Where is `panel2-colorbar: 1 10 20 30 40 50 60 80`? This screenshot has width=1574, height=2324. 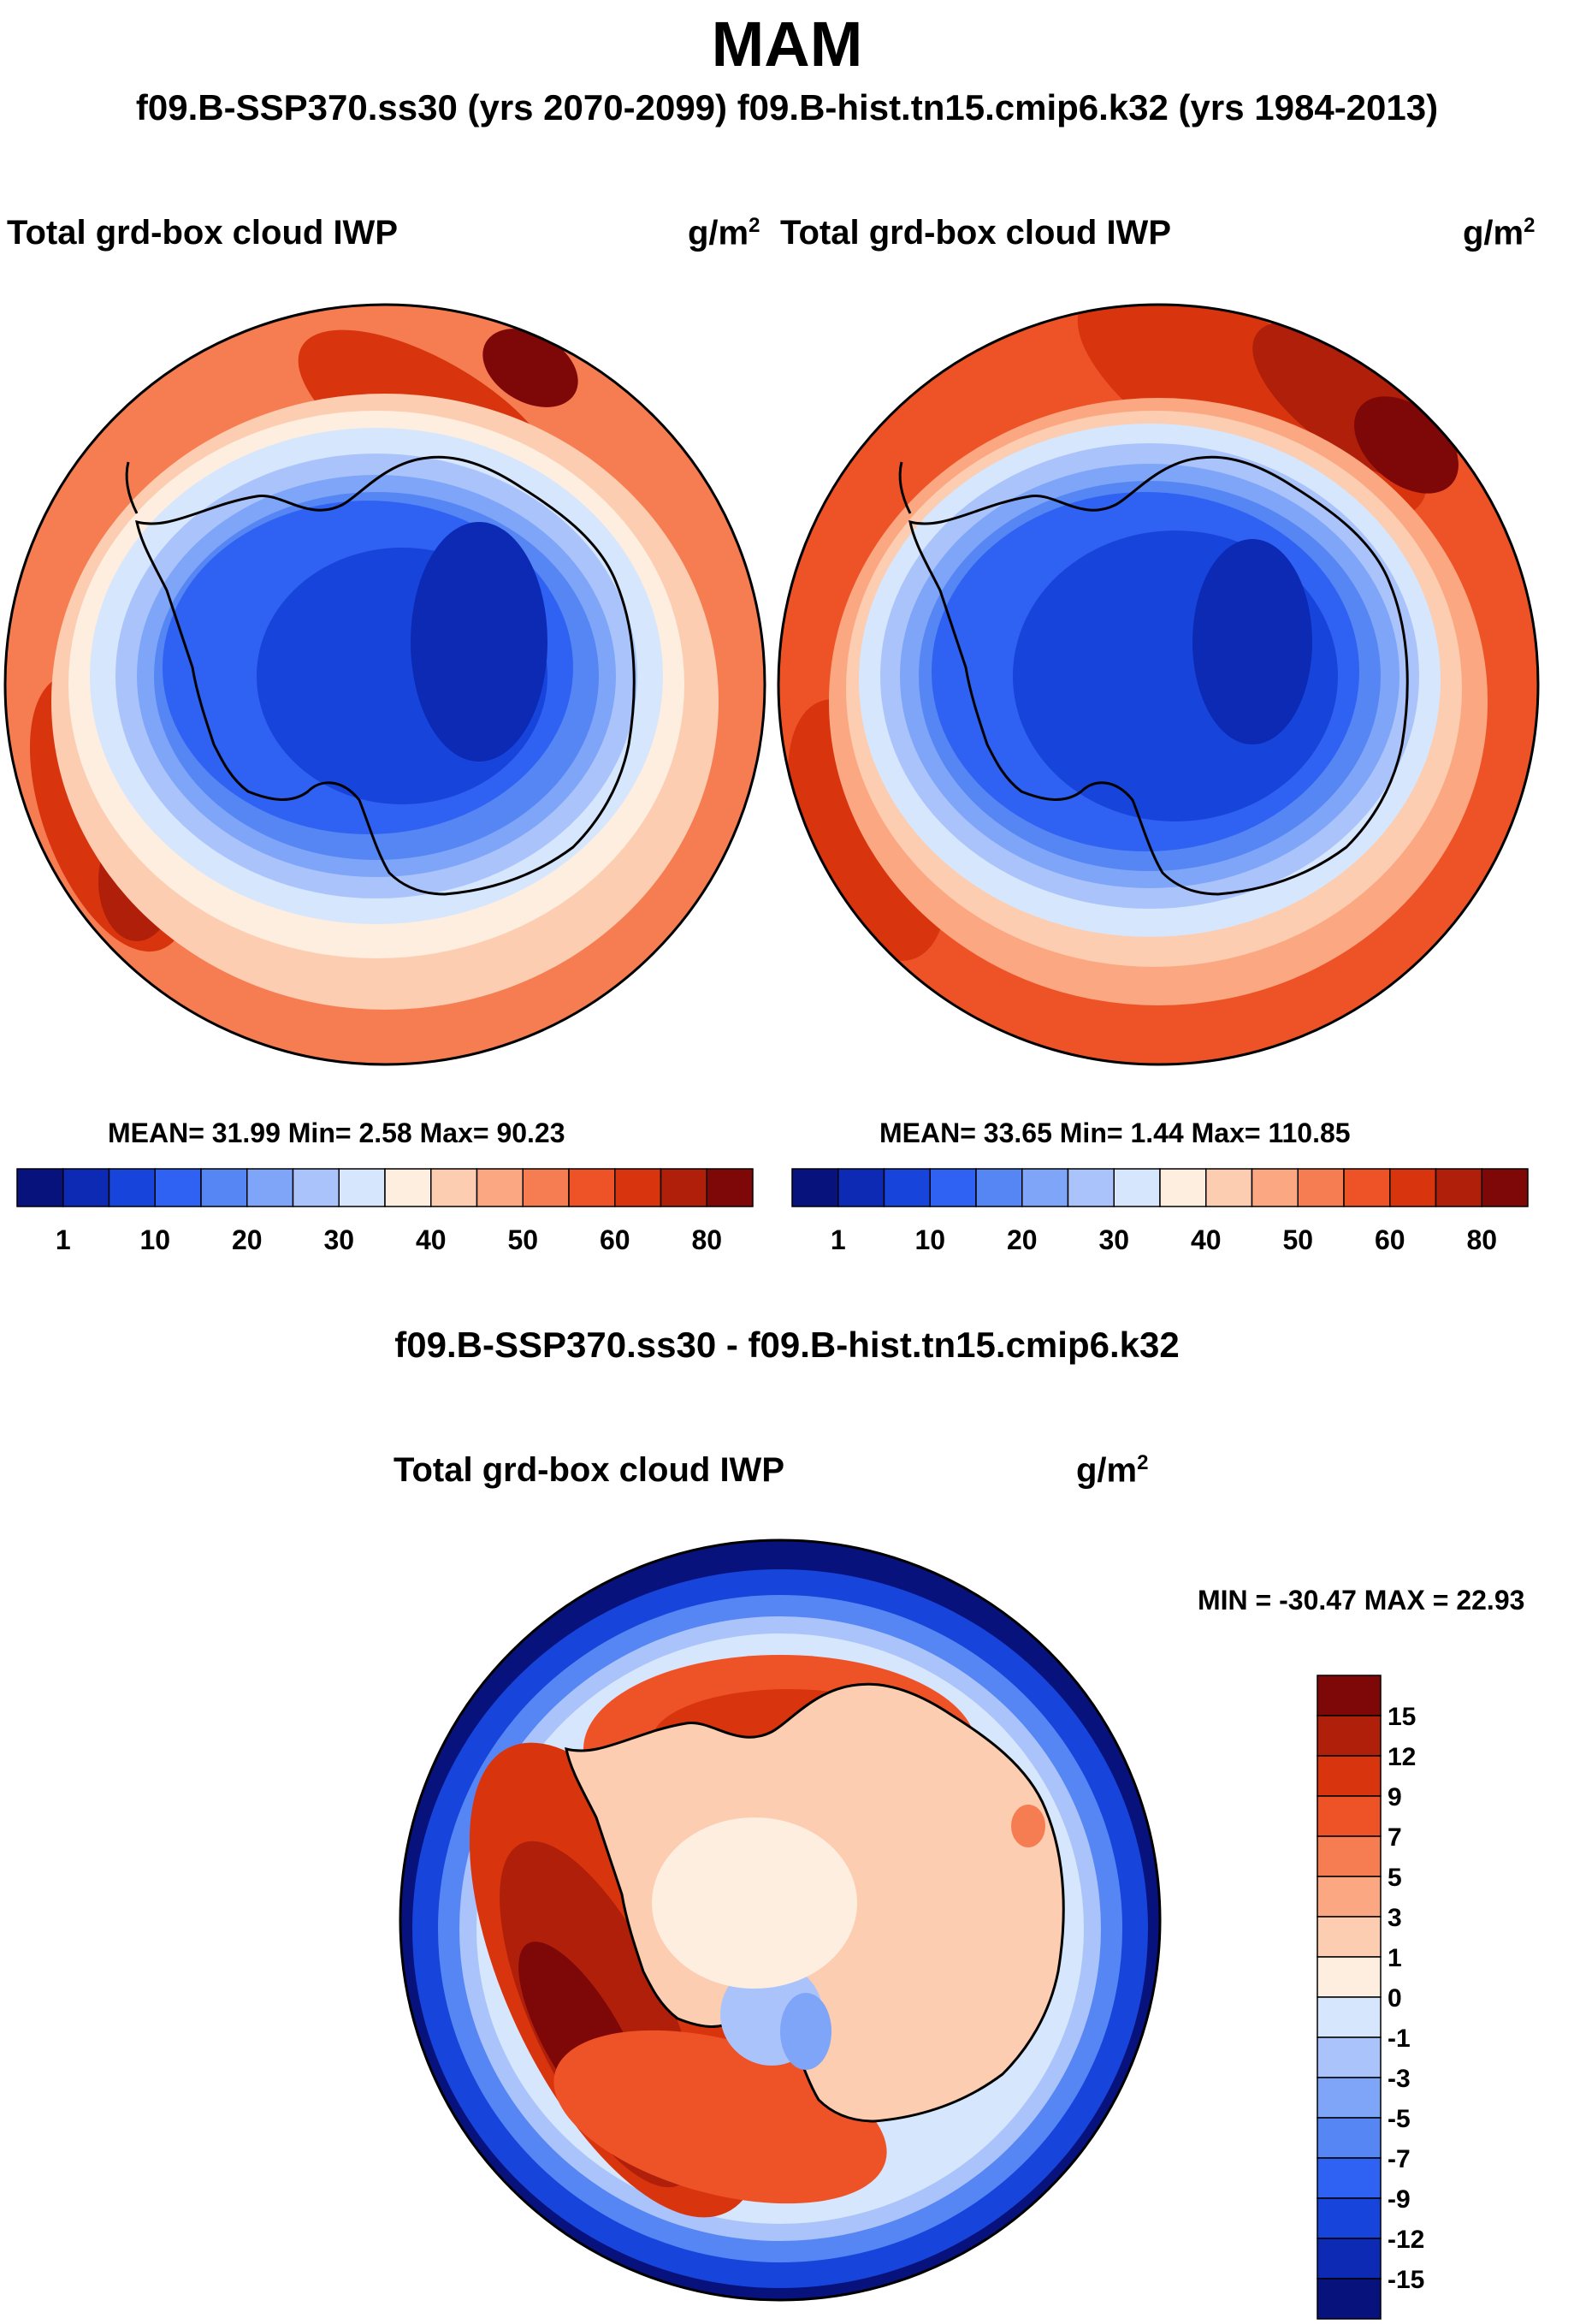 panel2-colorbar: 1 10 20 30 40 50 60 80 is located at coordinates (1160, 1211).